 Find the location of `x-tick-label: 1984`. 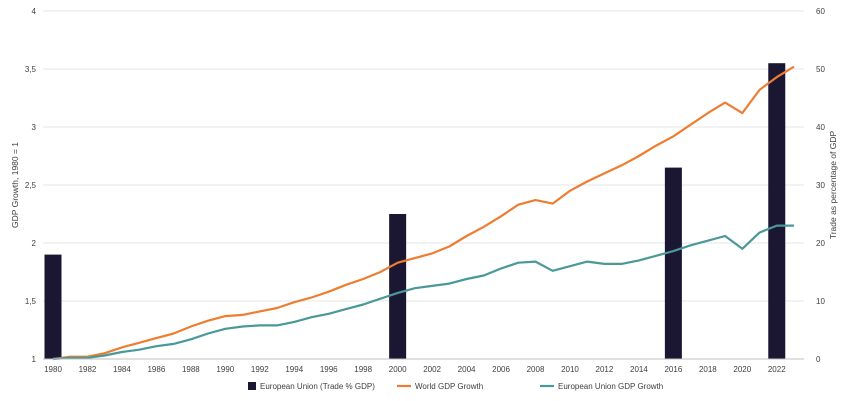

x-tick-label: 1984 is located at coordinates (122, 369).